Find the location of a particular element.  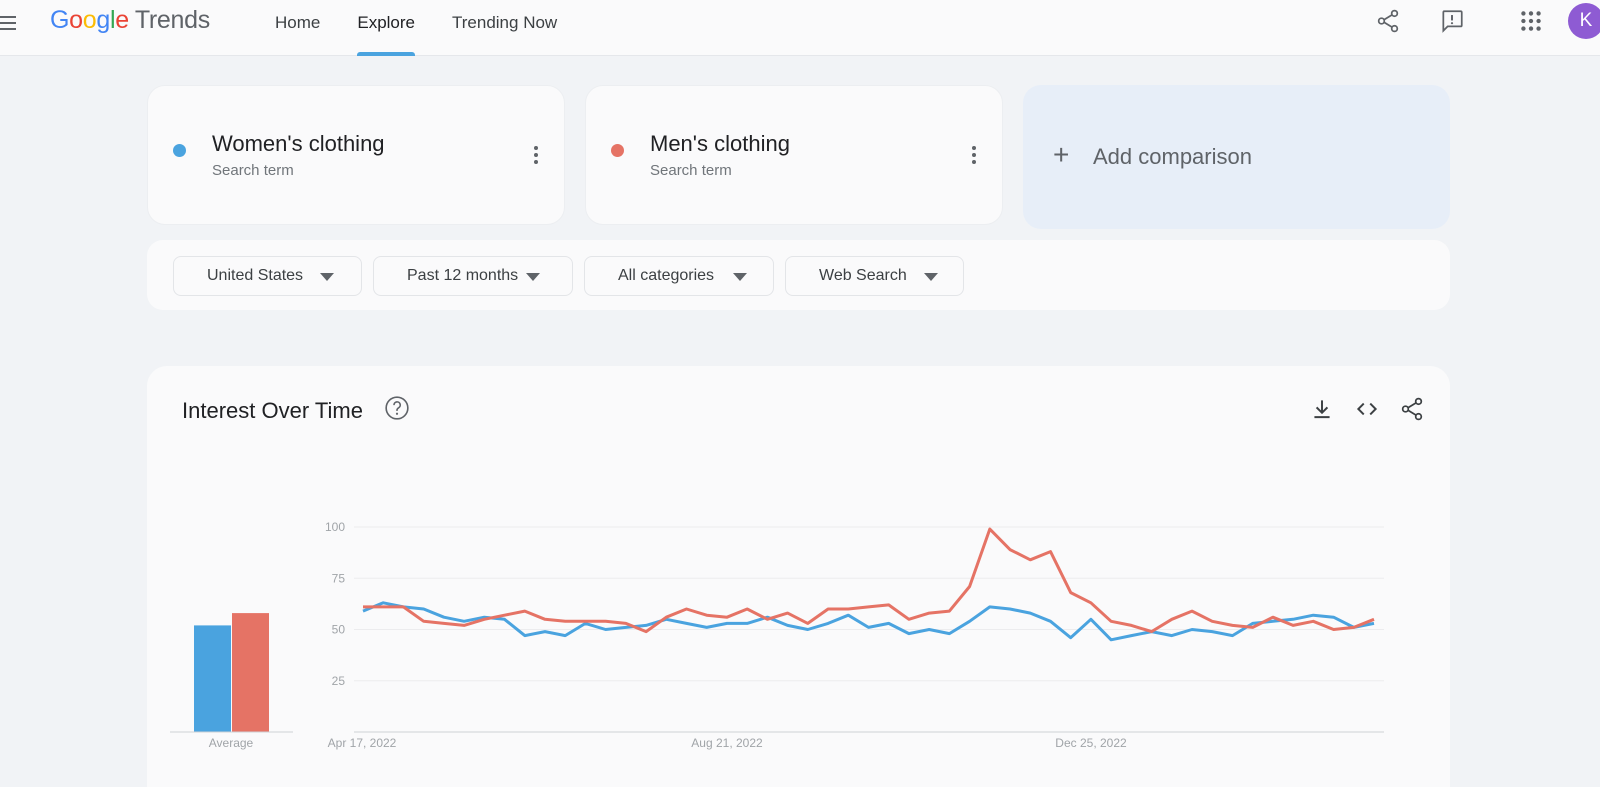

average-label: Average is located at coordinates (231, 743).